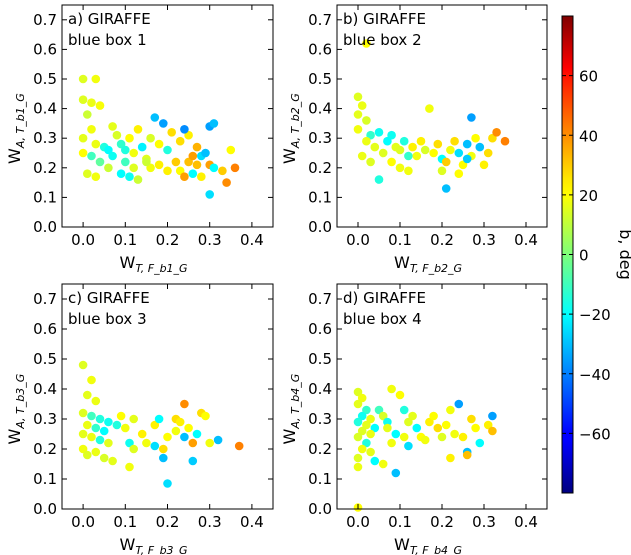  Describe the element at coordinates (291, 409) in the screenshot. I see `y-axis-label: WA, T_b4_G` at that location.